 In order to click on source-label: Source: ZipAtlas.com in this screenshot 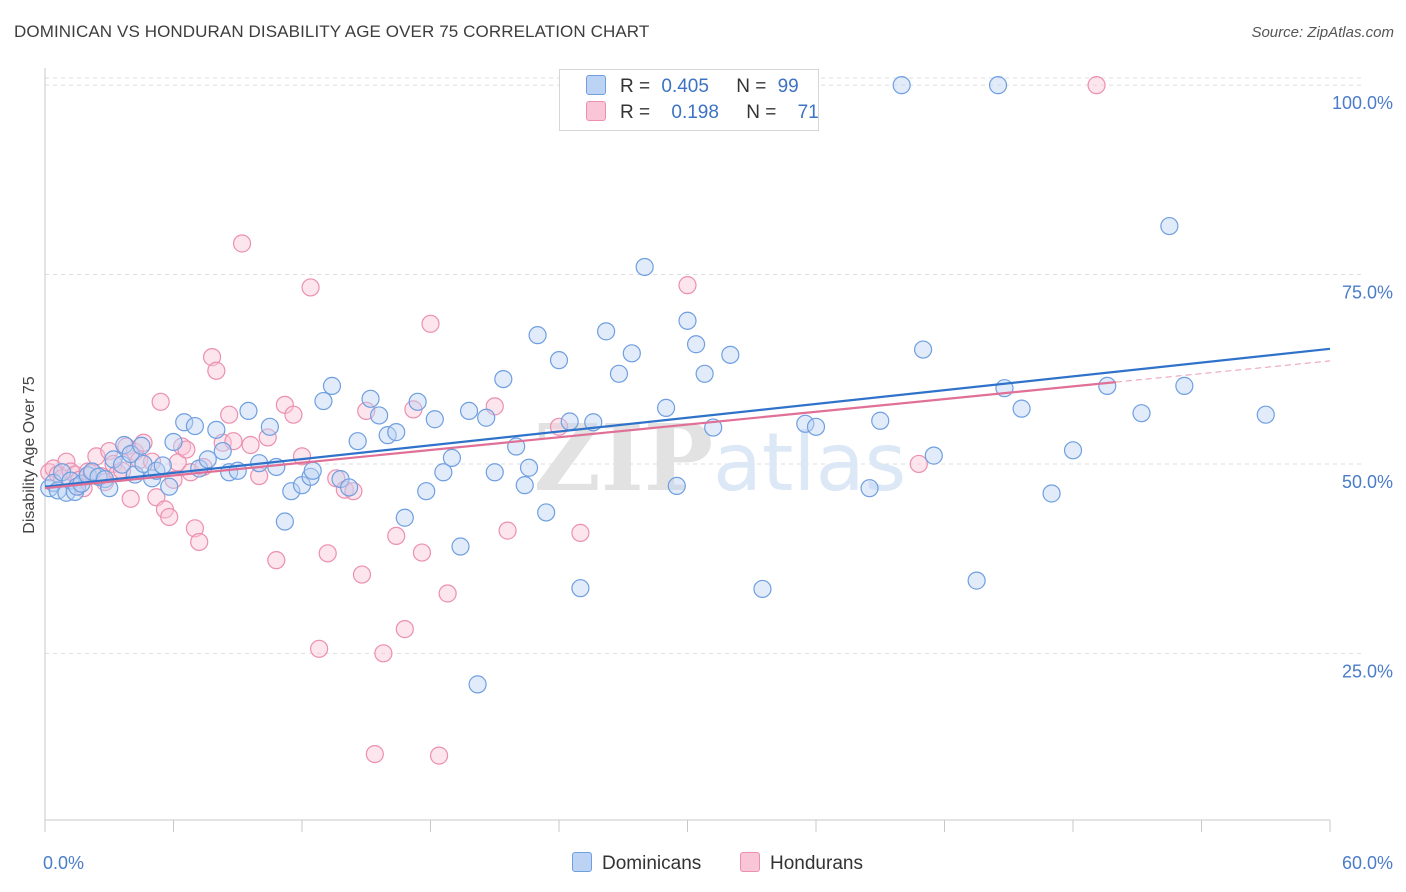, I will do `click(1322, 32)`.